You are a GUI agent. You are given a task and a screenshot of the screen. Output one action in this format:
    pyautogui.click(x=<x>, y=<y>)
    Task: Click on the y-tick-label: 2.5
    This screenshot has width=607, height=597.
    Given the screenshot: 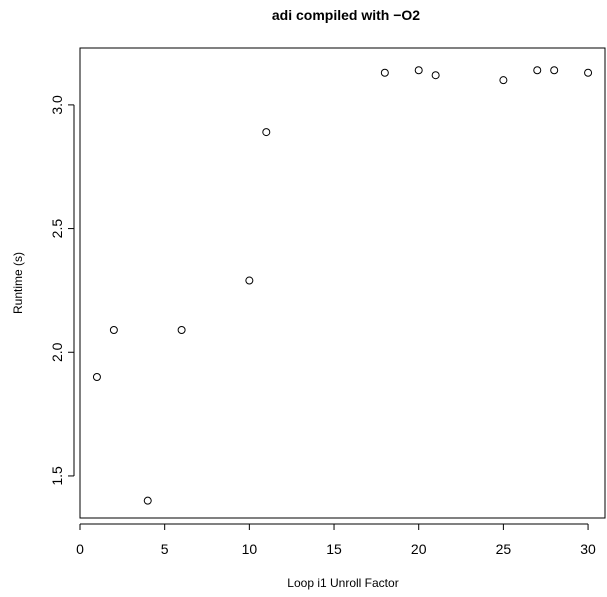 What is the action you would take?
    pyautogui.click(x=57, y=229)
    